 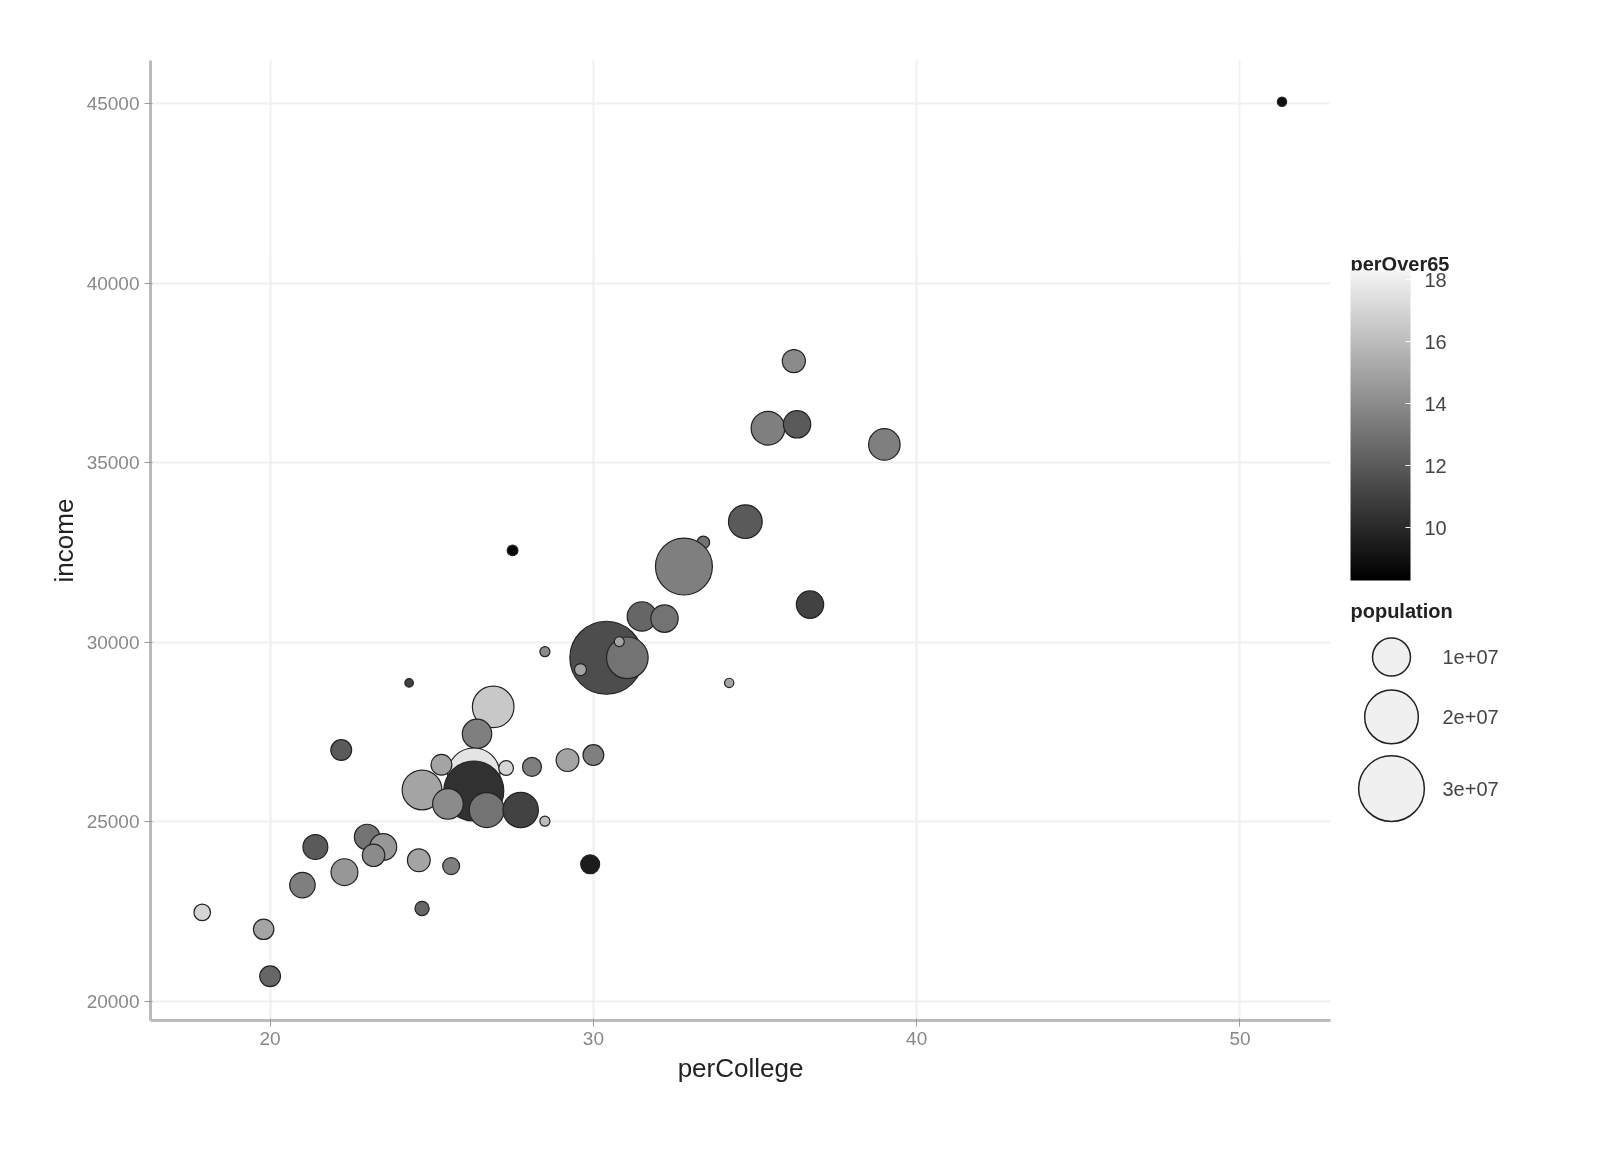 What do you see at coordinates (63, 540) in the screenshot?
I see `y-axis-title: income` at bounding box center [63, 540].